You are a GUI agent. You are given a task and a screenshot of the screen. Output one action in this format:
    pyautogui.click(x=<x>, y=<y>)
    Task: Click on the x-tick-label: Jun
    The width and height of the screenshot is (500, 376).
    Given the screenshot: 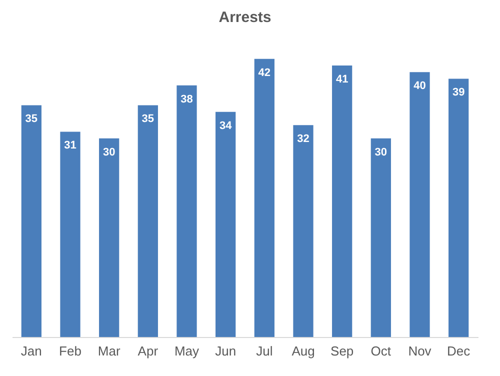 What is the action you would take?
    pyautogui.click(x=225, y=351)
    